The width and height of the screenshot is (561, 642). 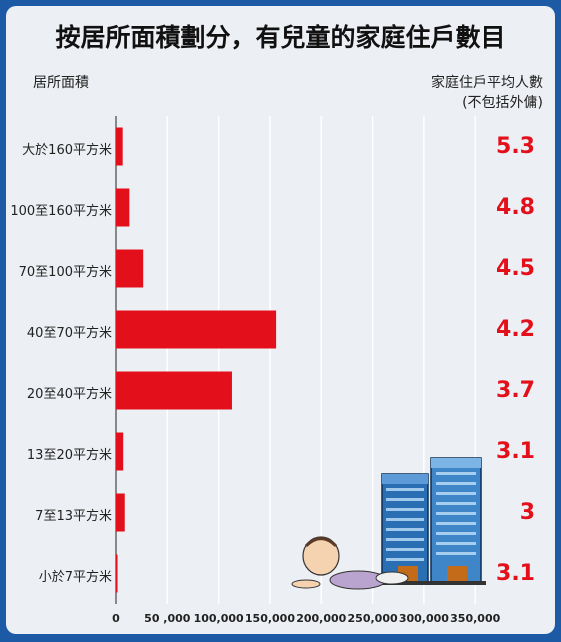 I want to click on avg-header-line1: 家庭住戶平均人數, so click(x=487, y=83).